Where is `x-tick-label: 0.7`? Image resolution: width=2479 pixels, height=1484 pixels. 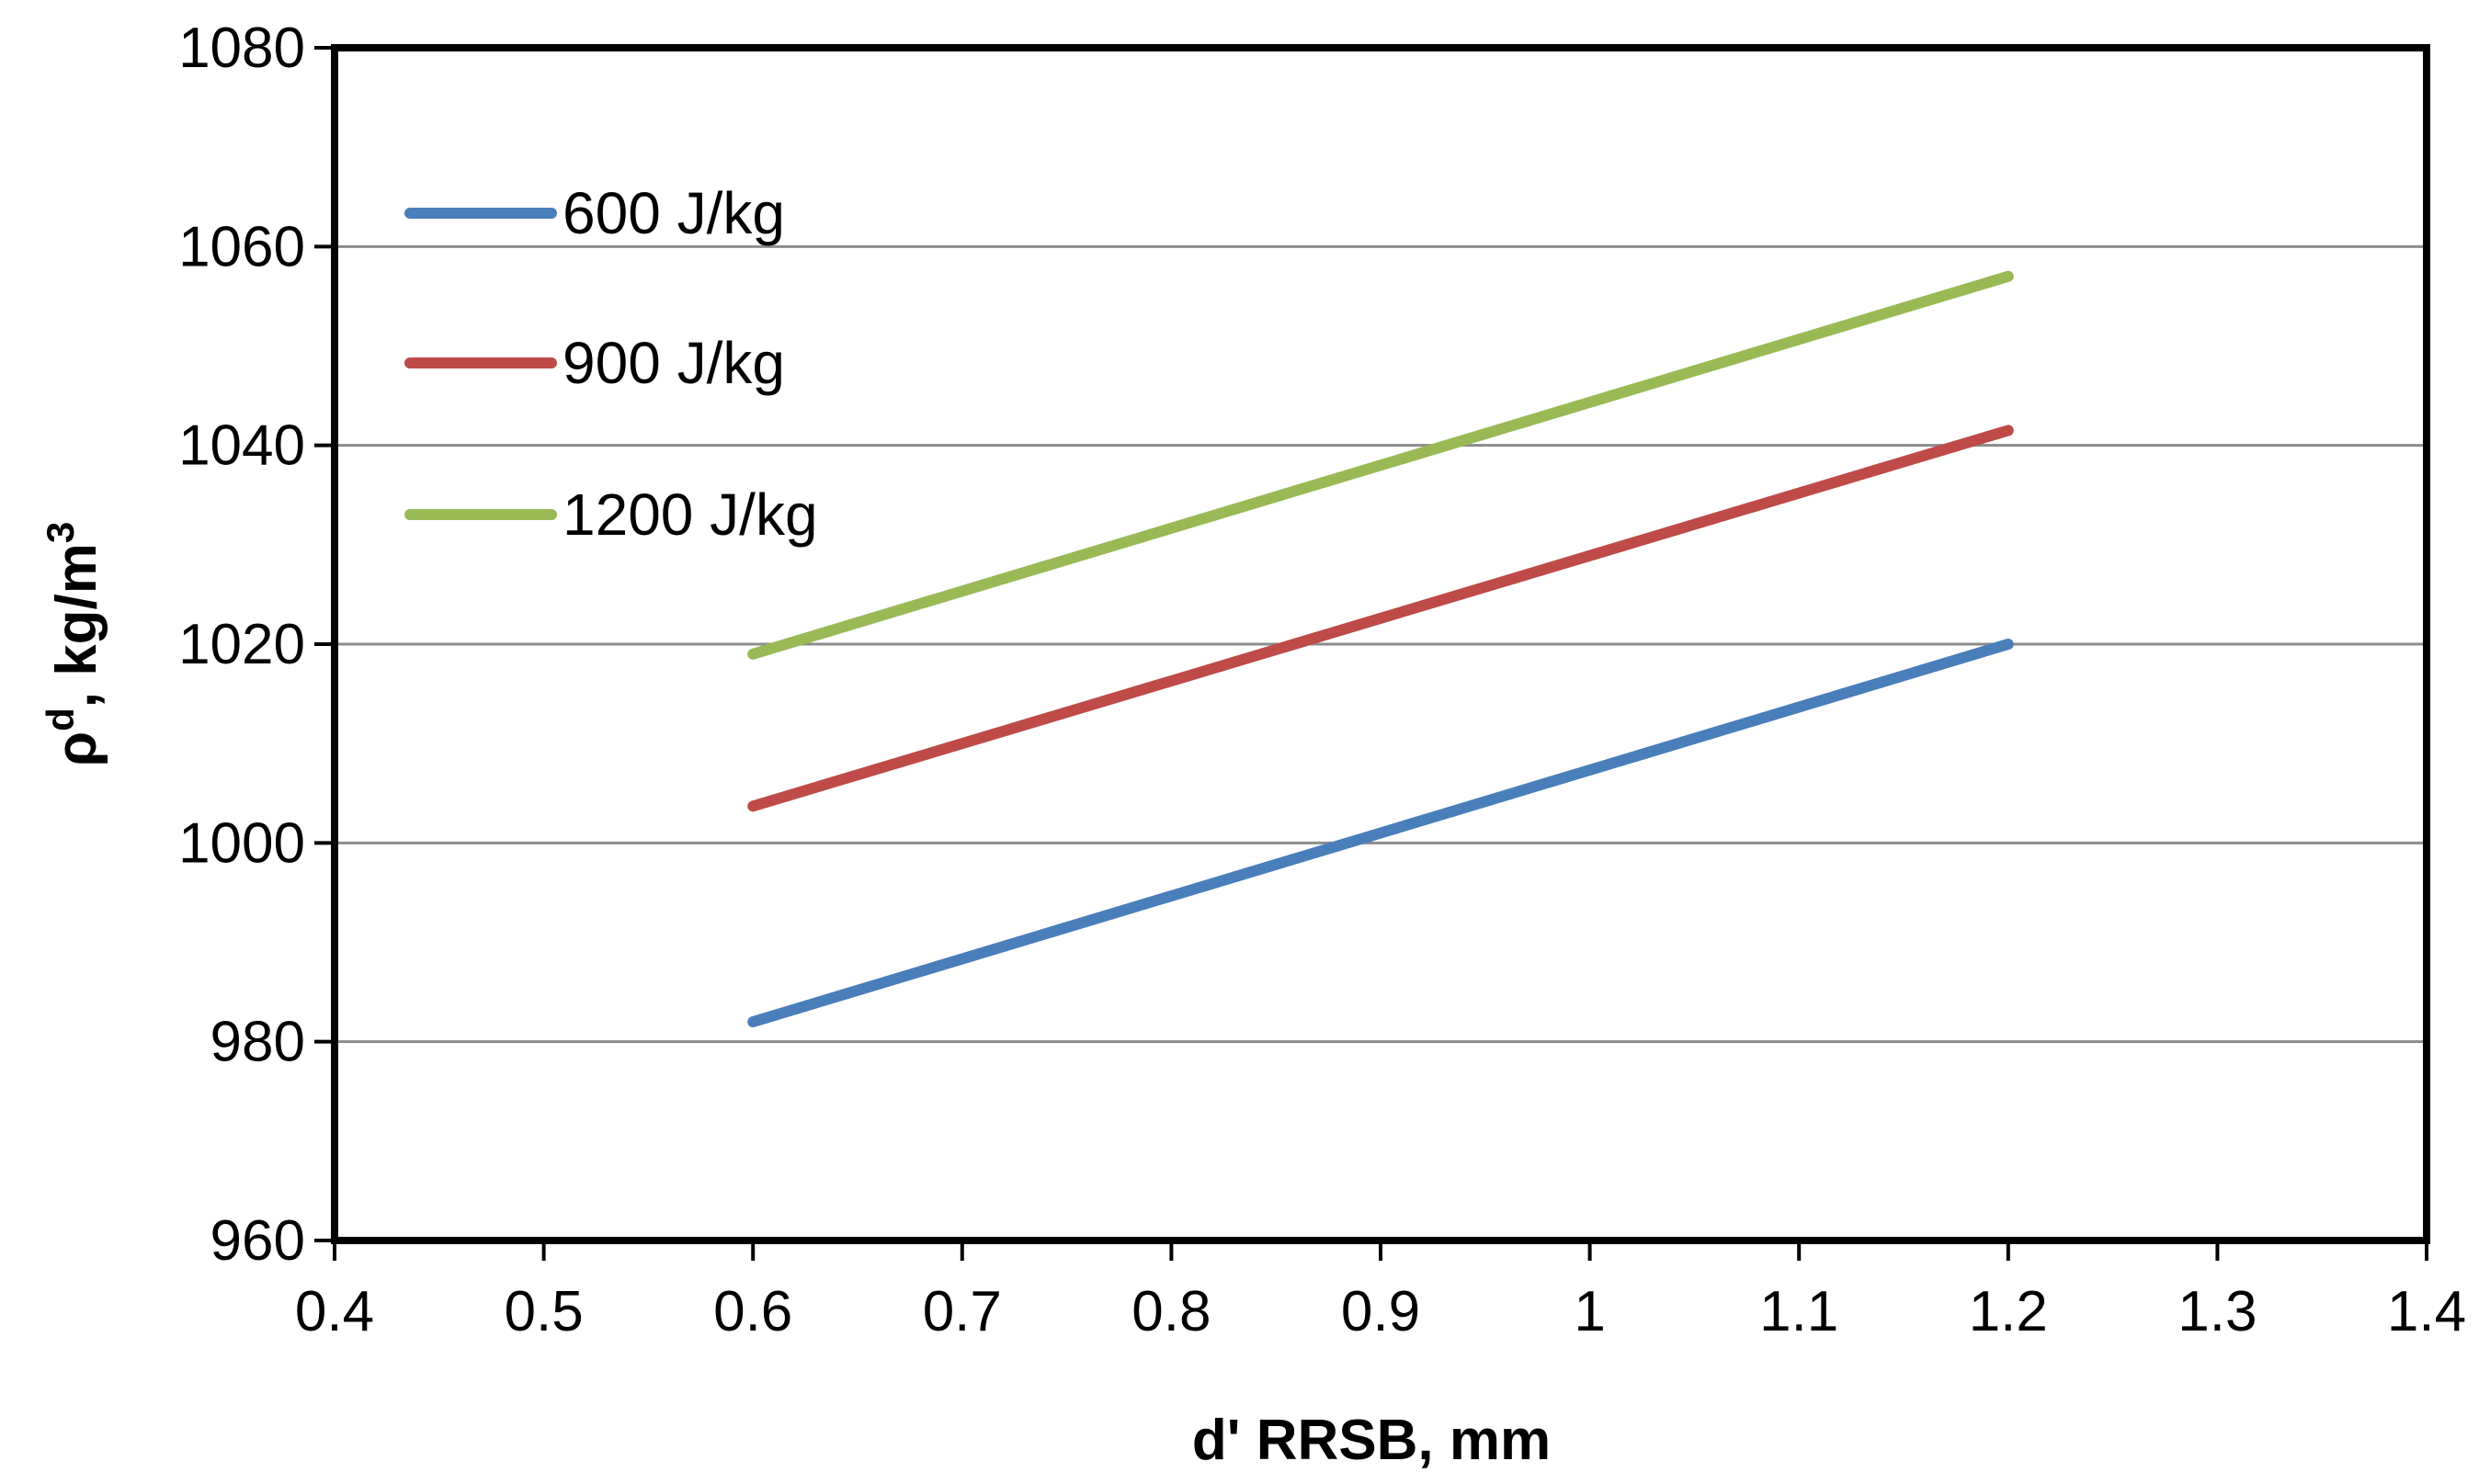
x-tick-label: 0.7 is located at coordinates (962, 1311).